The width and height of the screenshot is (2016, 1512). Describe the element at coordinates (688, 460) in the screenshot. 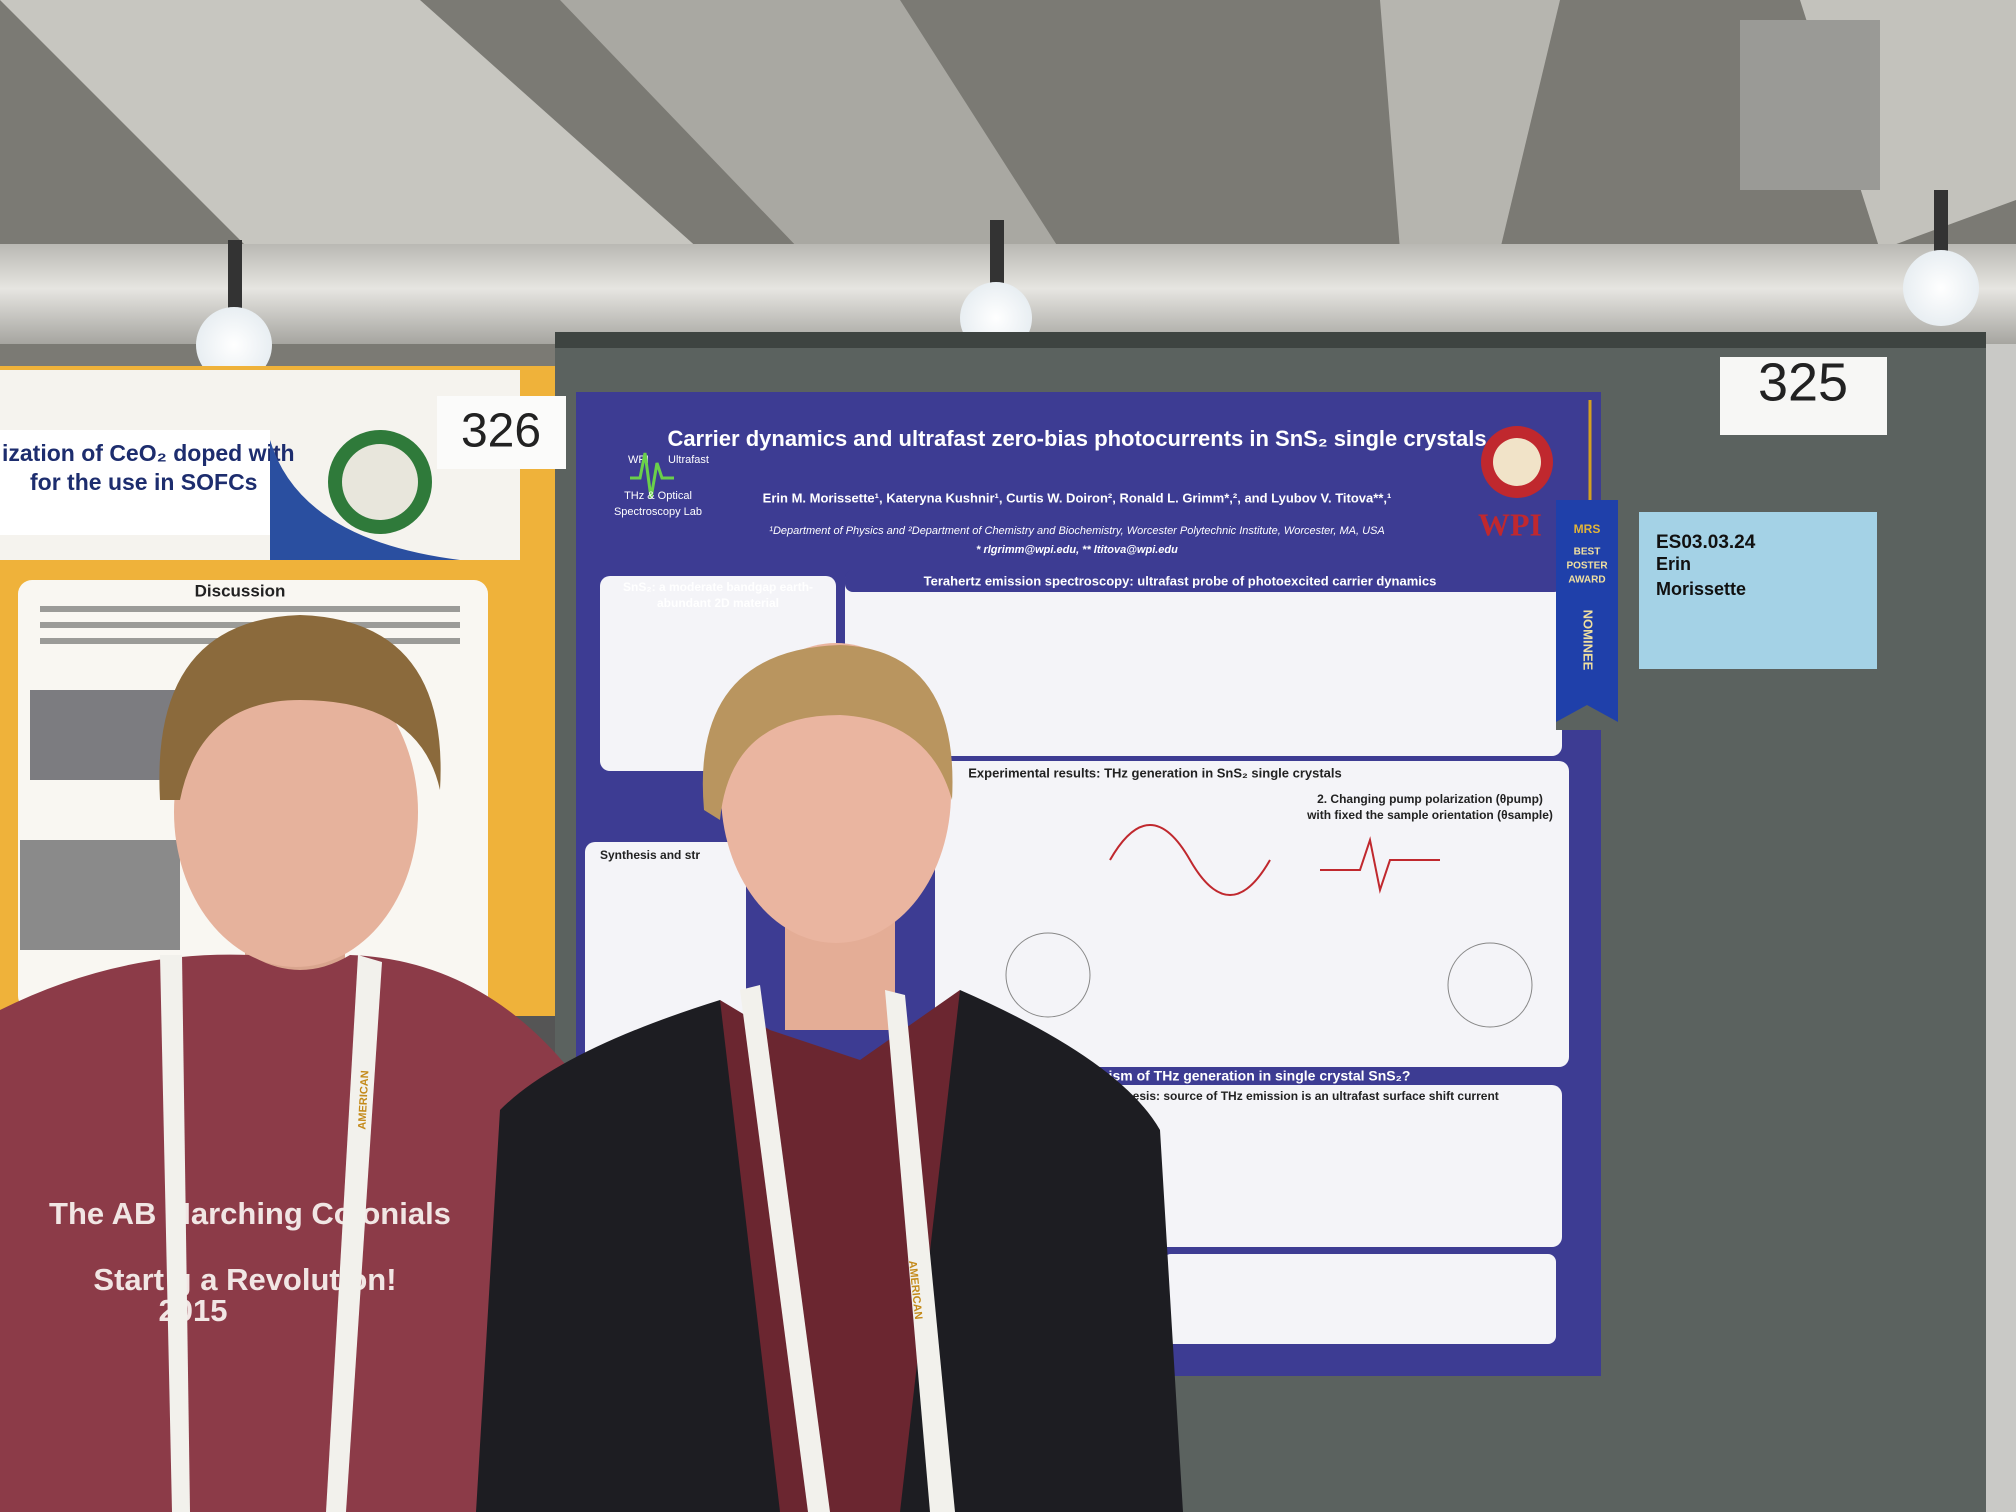

I see `logo-text: Ultrafast` at that location.